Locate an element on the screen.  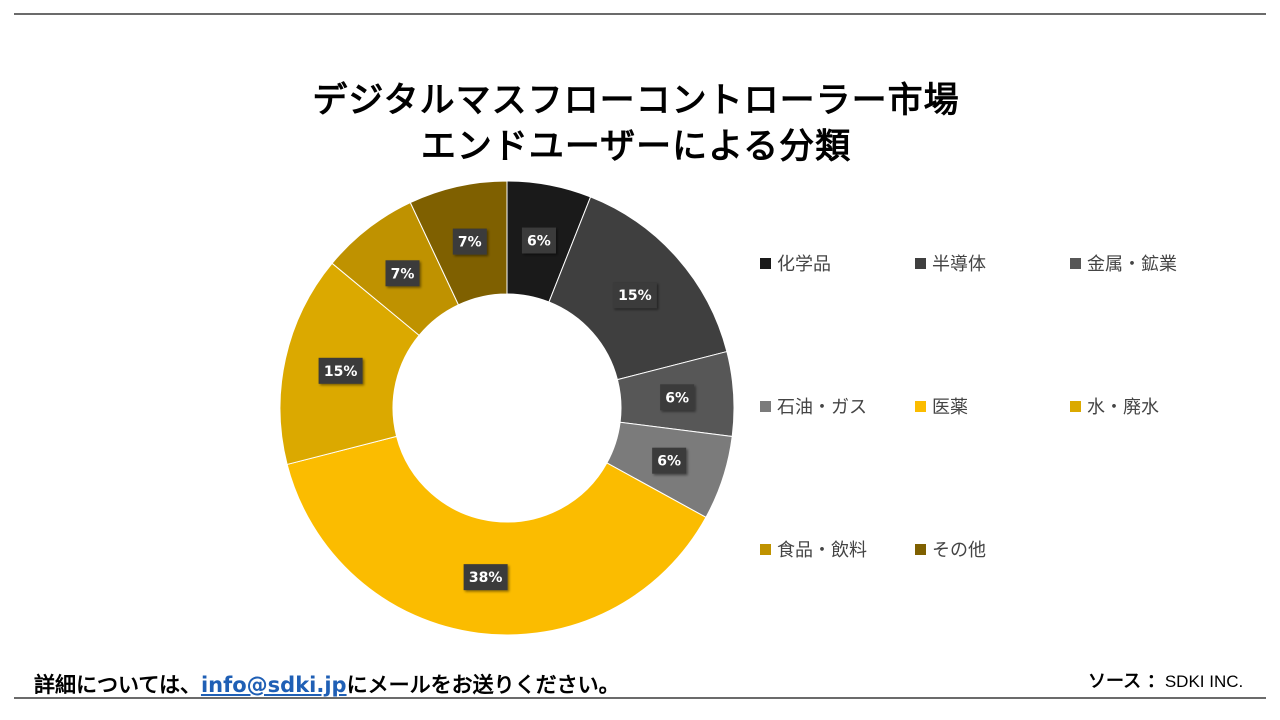
legend-item-8: その他 is located at coordinates (950, 549).